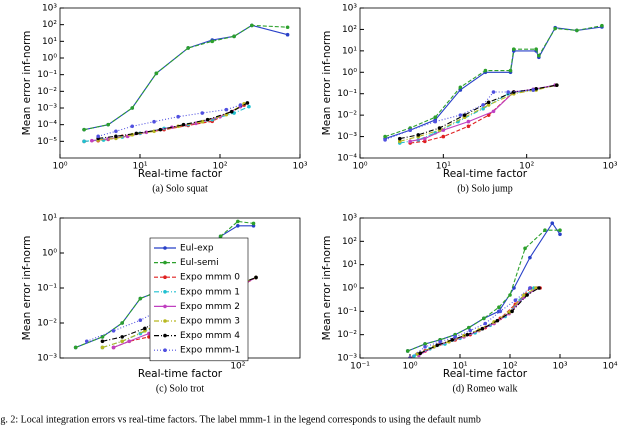 The height and width of the screenshot is (426, 640). I want to click on legend-label: Expo mmm 1, so click(210, 292).